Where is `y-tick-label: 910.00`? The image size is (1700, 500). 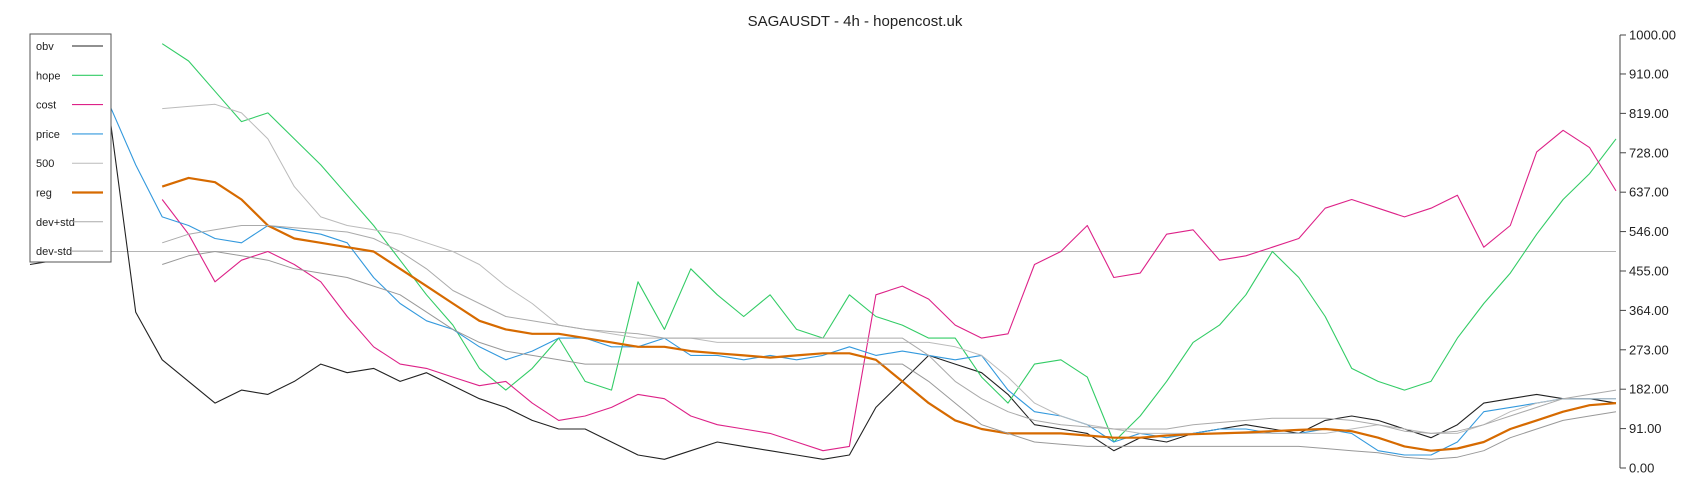
y-tick-label: 910.00 is located at coordinates (1649, 73).